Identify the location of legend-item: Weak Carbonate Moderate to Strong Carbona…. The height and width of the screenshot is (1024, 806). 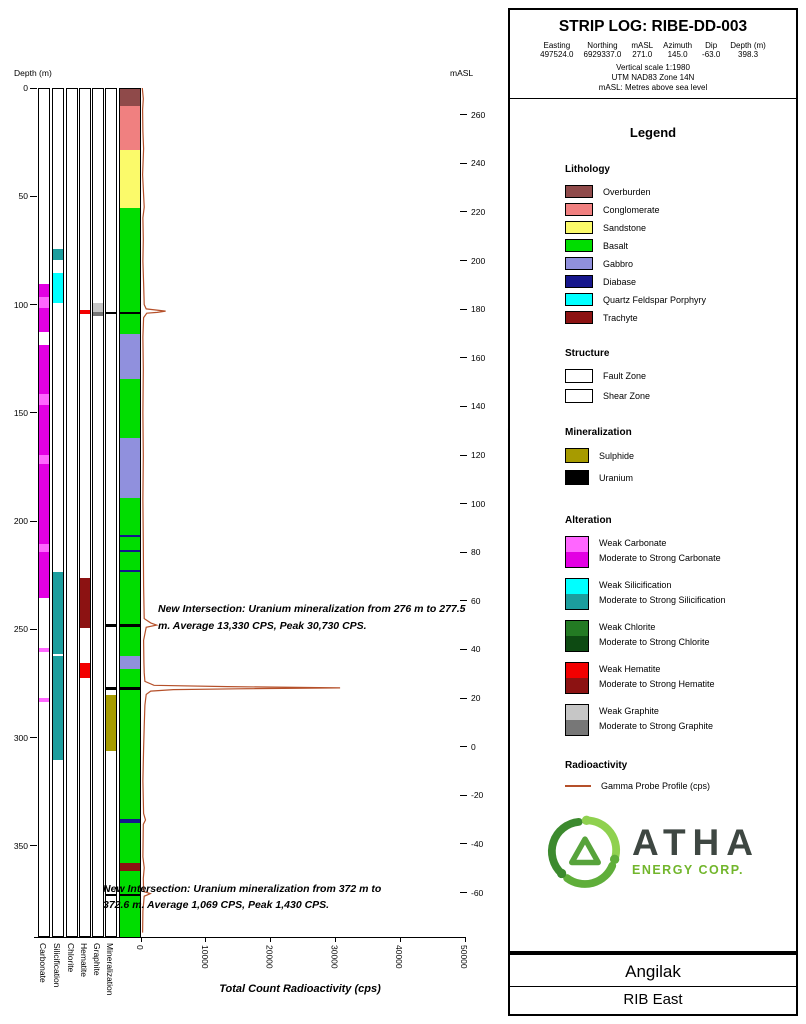
(680, 552).